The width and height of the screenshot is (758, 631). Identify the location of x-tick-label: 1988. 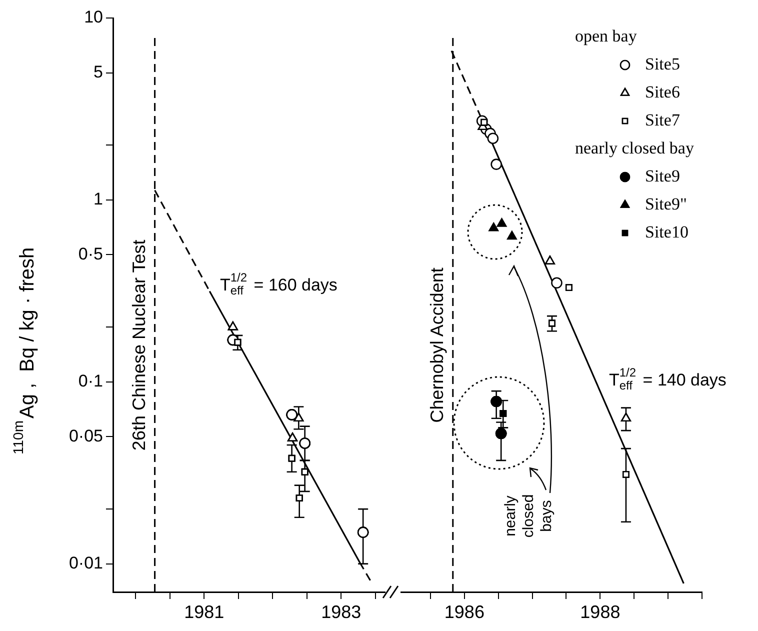
(600, 612).